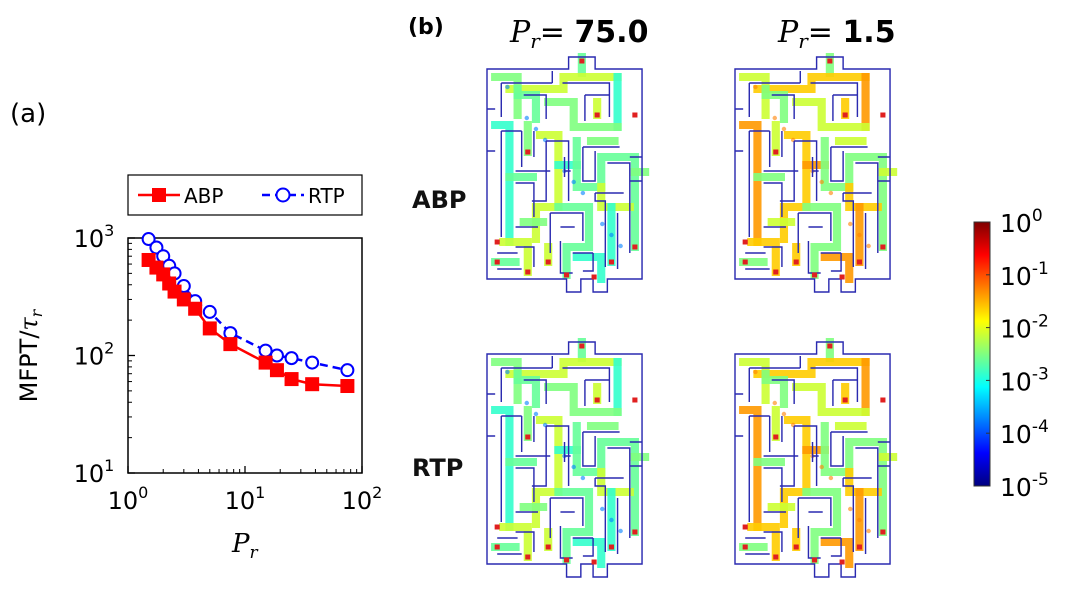  What do you see at coordinates (1024, 486) in the screenshot?
I see `colorbar-tick-label: 10⁻⁵` at bounding box center [1024, 486].